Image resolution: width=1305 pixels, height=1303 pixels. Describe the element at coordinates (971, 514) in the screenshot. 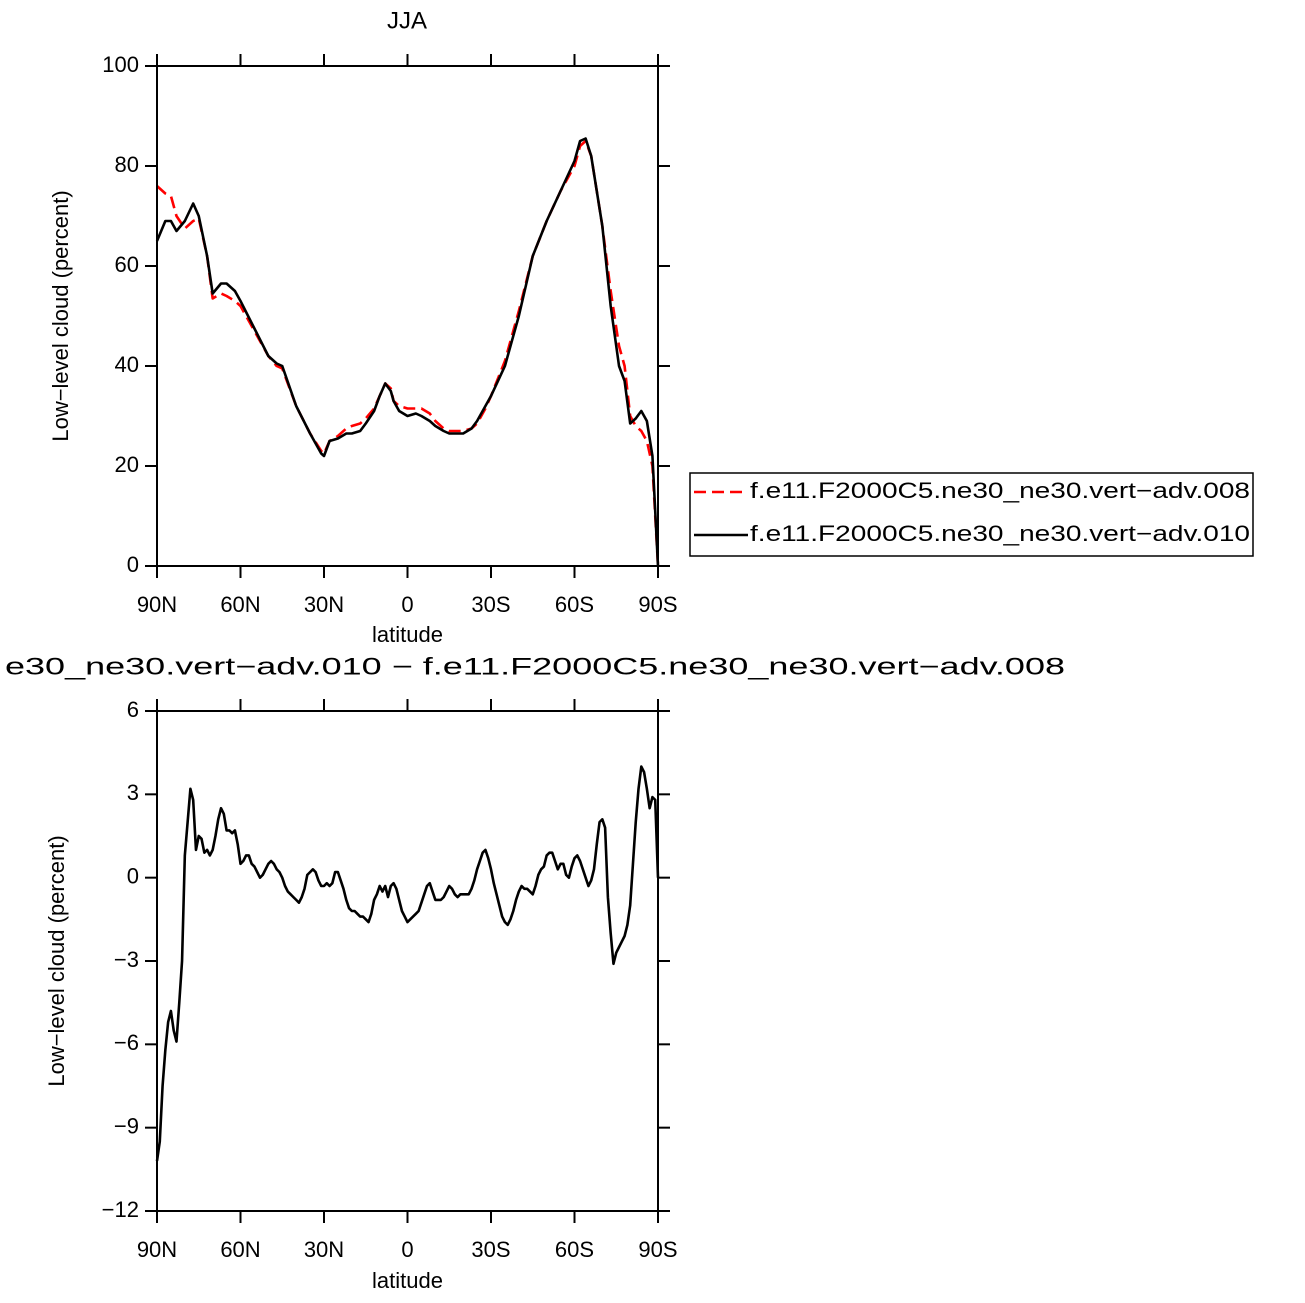

I see `legend-box` at that location.